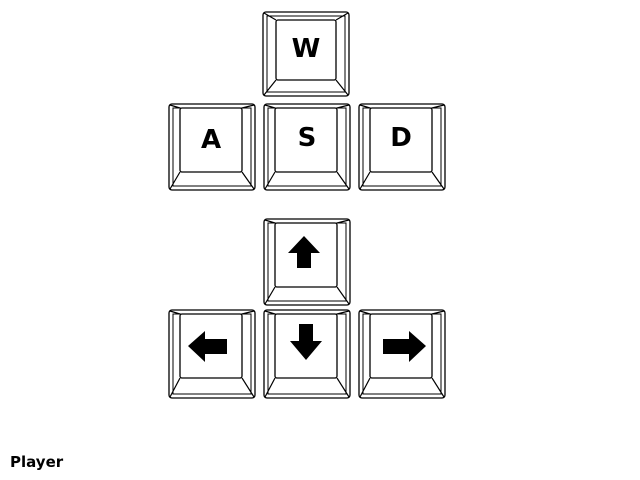 The height and width of the screenshot is (480, 640). I want to click on key-d: D, so click(402, 147).